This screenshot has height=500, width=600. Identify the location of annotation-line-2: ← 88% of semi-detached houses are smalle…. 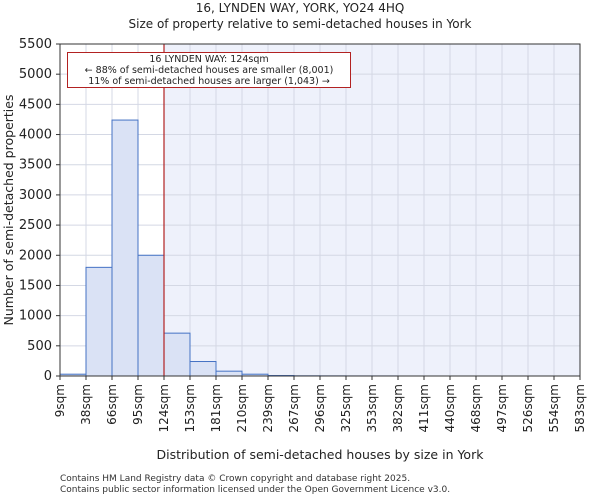
(209, 70).